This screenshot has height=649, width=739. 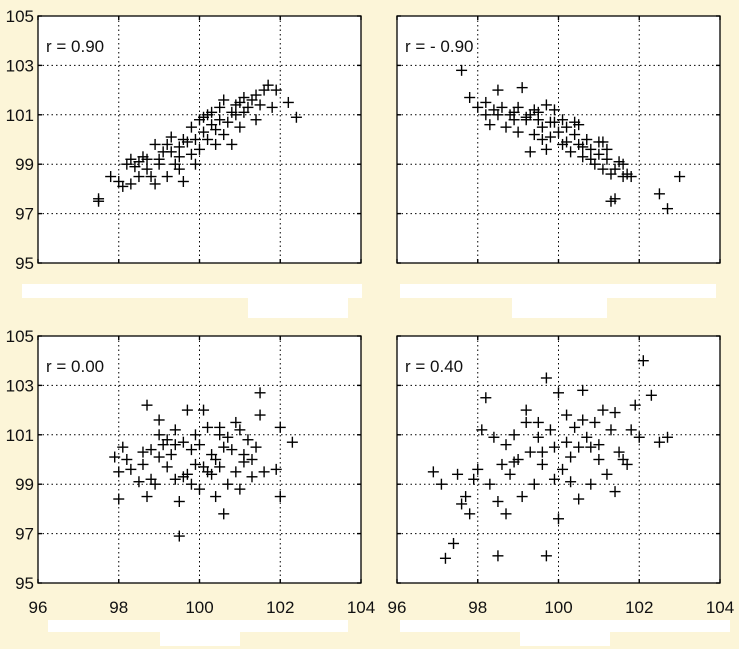 What do you see at coordinates (24, 583) in the screenshot?
I see `y-tick-label: 95` at bounding box center [24, 583].